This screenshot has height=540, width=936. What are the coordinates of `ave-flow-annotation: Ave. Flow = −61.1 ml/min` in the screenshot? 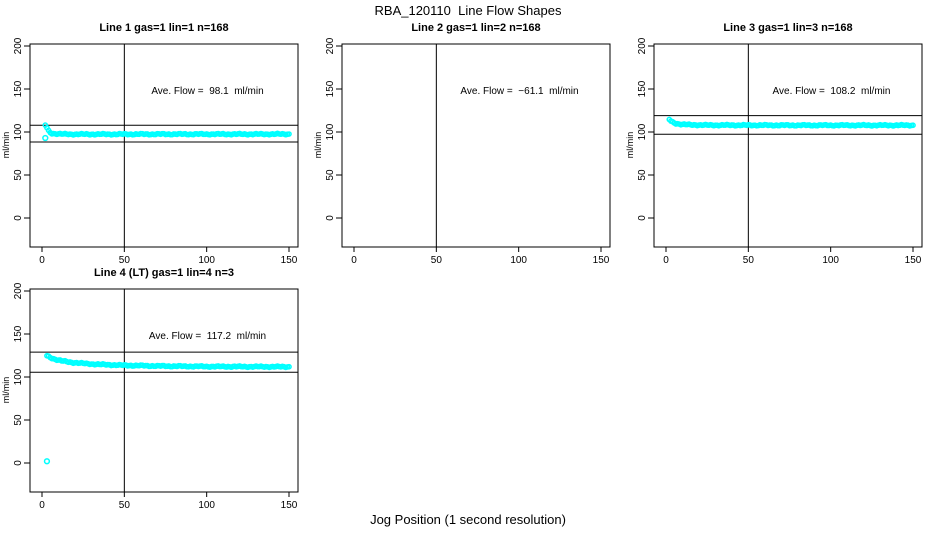 It's located at (519, 91).